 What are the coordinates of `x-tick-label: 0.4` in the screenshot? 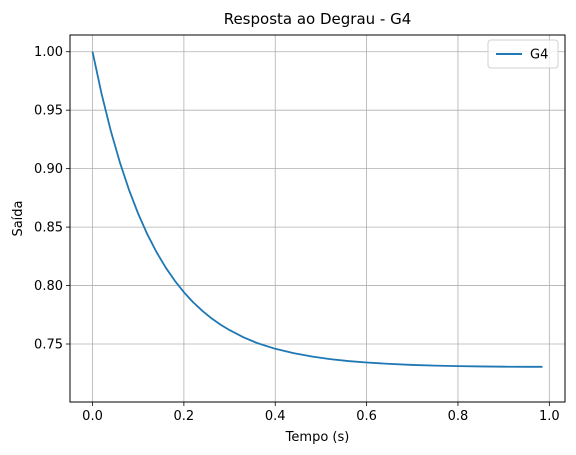 It's located at (275, 416).